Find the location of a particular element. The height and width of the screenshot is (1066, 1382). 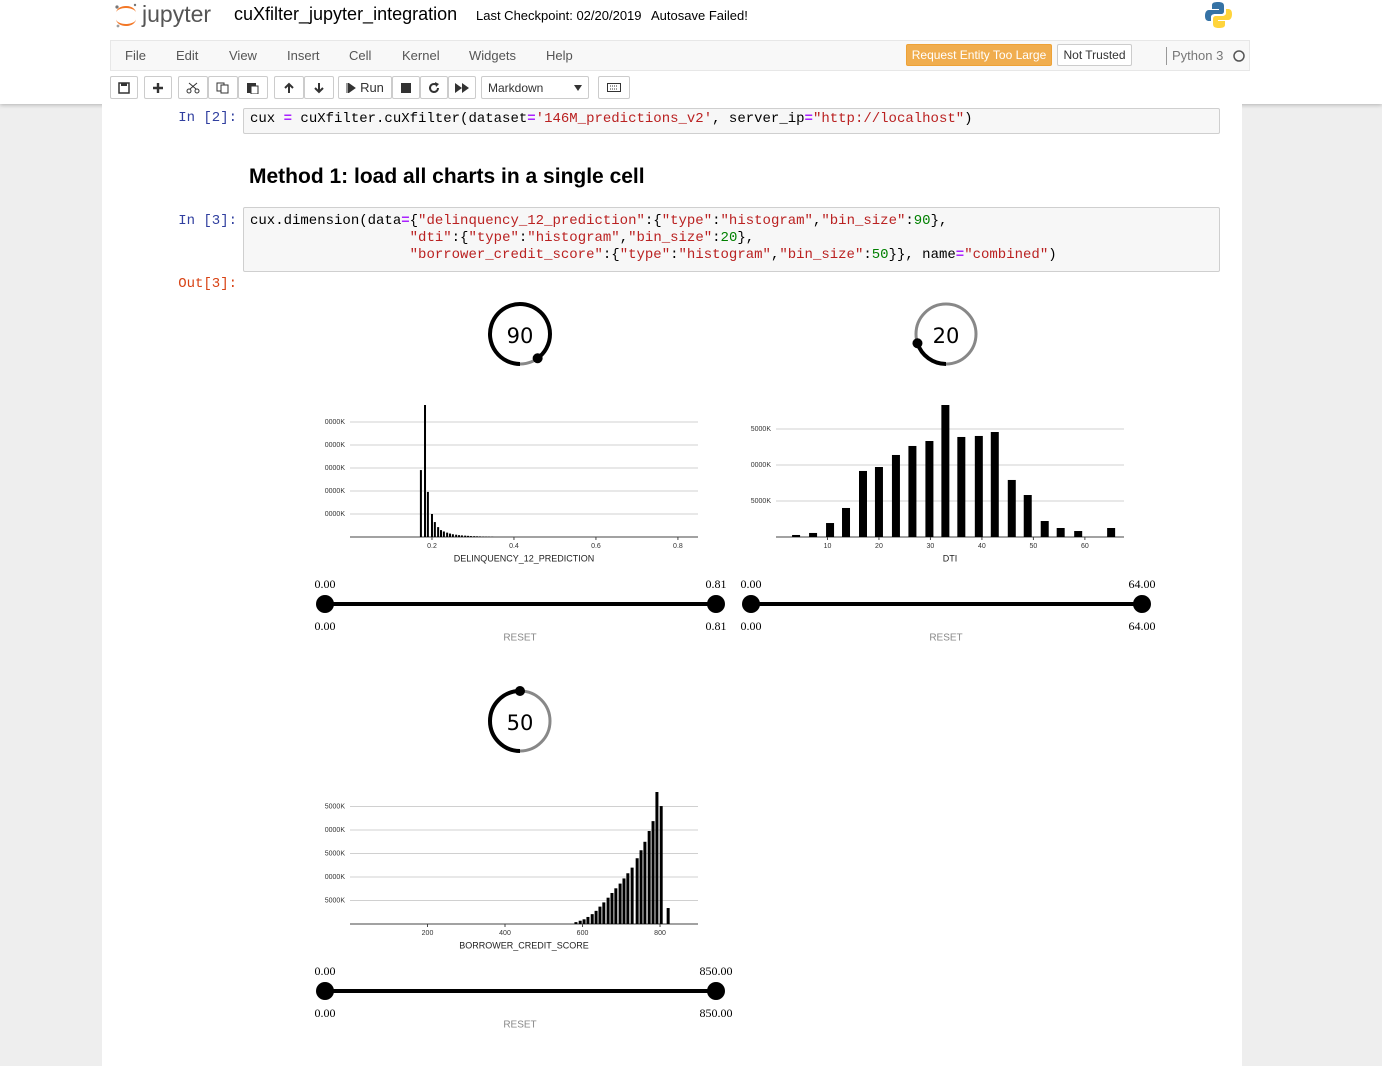

command-palette-button is located at coordinates (614, 87).